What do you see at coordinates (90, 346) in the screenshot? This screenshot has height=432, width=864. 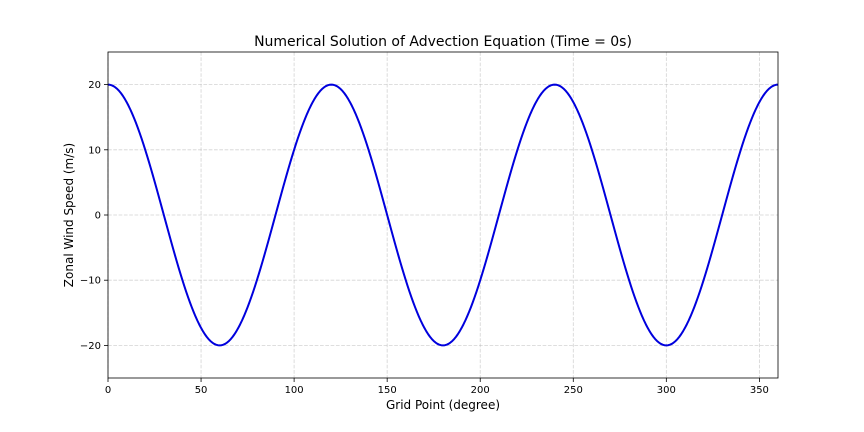 I see `y-tick-label: −20` at bounding box center [90, 346].